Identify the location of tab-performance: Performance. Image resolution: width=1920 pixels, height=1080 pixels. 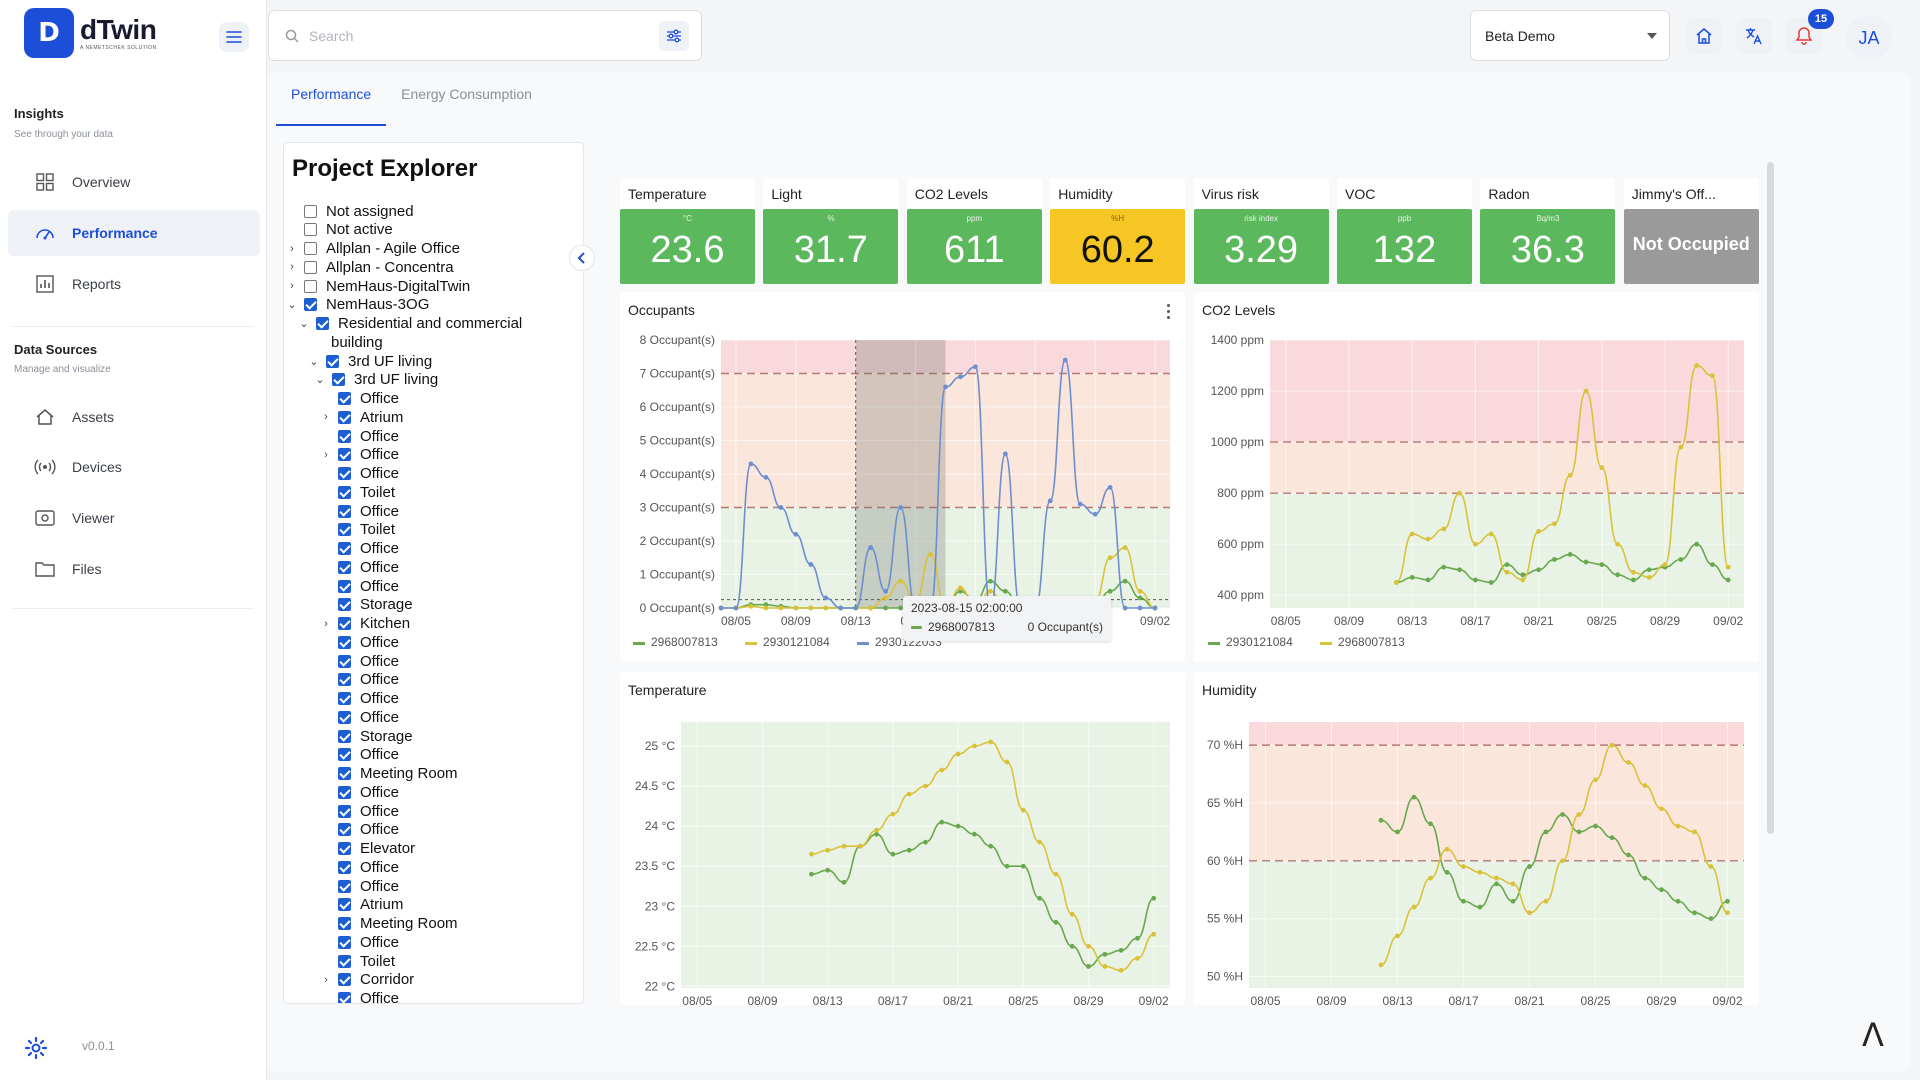
(331, 106).